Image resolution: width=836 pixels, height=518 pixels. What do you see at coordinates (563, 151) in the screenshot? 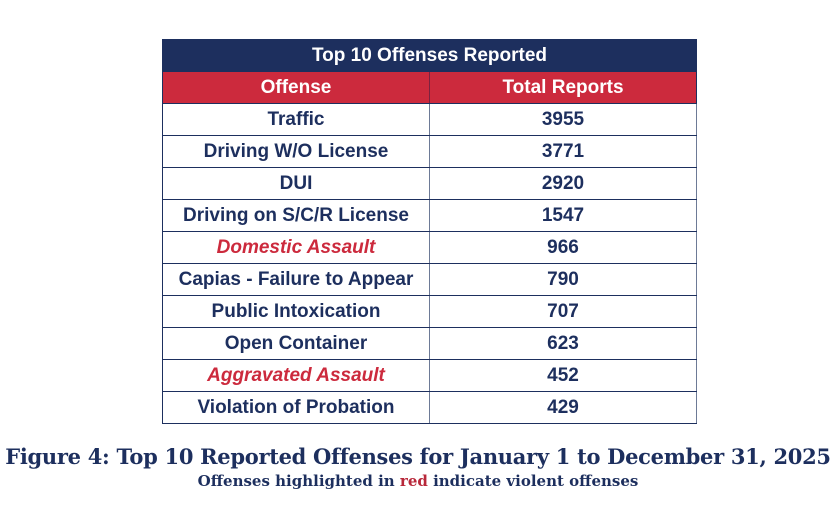
I see `total-reports-cell: 3771` at bounding box center [563, 151].